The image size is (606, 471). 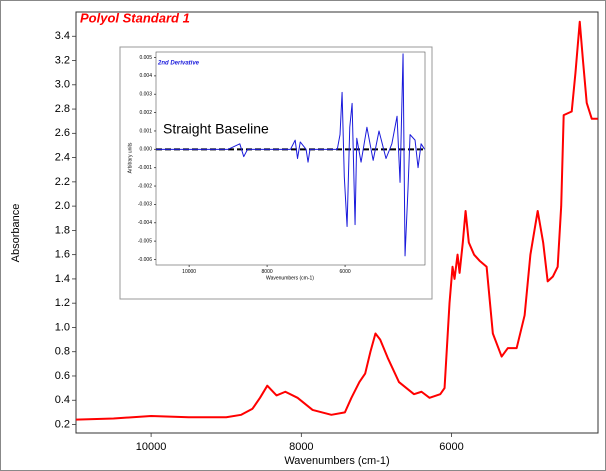 I want to click on y-tick-label: 2.8, so click(x=62, y=109).